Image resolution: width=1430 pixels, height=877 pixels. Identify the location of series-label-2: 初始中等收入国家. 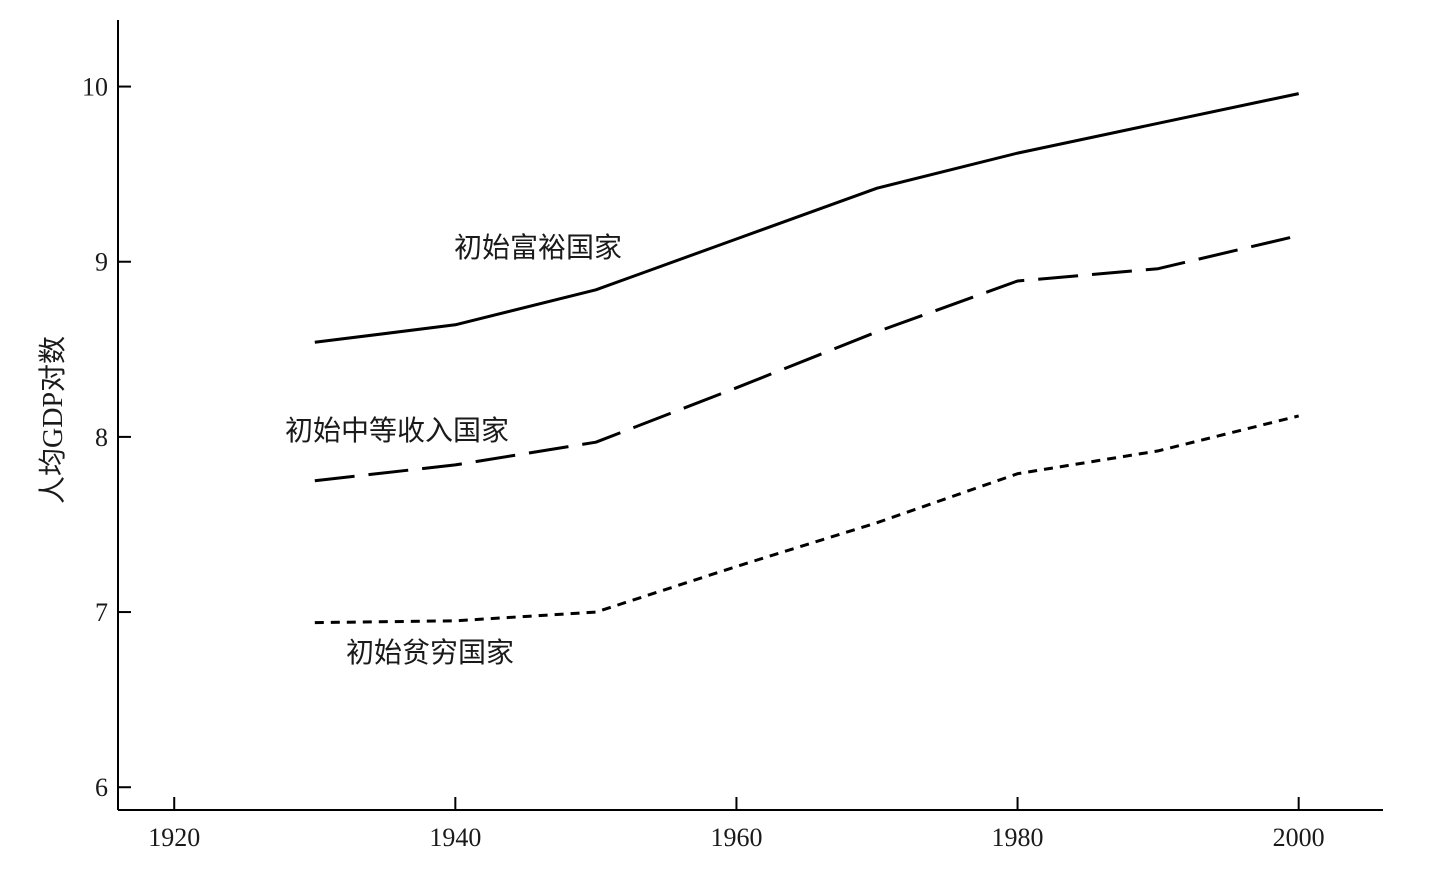
(397, 431).